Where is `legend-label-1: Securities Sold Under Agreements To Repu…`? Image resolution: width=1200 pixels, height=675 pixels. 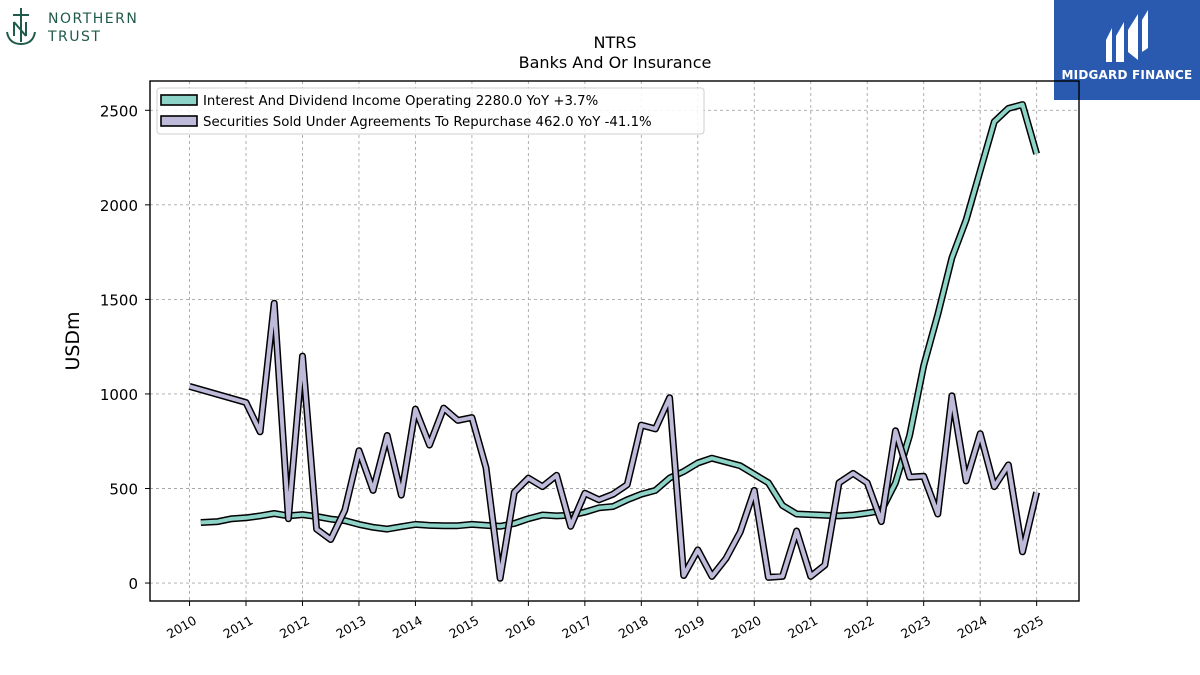 legend-label-1: Securities Sold Under Agreements To Repu… is located at coordinates (427, 122).